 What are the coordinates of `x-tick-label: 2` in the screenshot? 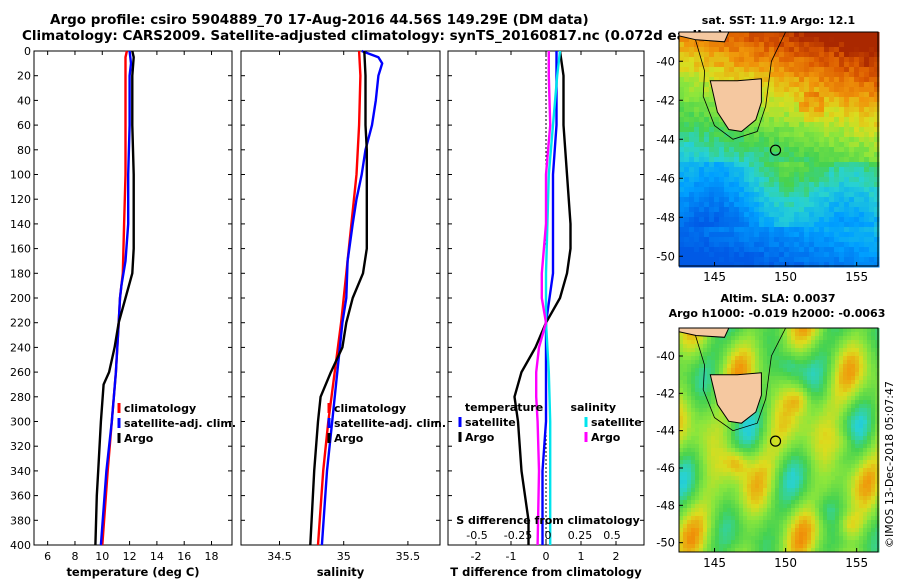 It's located at (616, 556).